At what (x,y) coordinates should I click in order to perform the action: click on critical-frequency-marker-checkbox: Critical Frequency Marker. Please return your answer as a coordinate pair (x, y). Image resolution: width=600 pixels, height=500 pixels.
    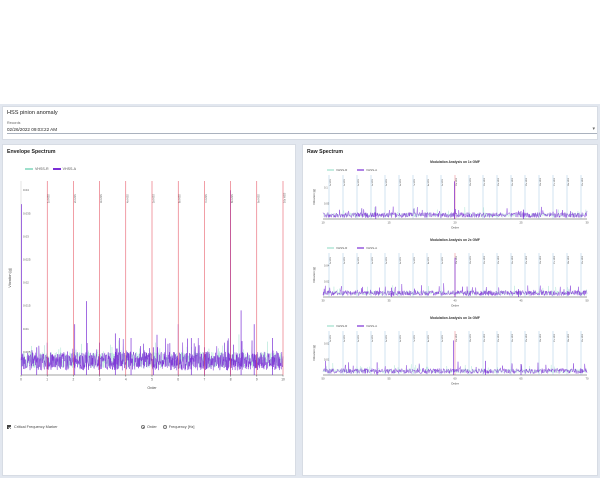
    Looking at the image, I should click on (32, 427).